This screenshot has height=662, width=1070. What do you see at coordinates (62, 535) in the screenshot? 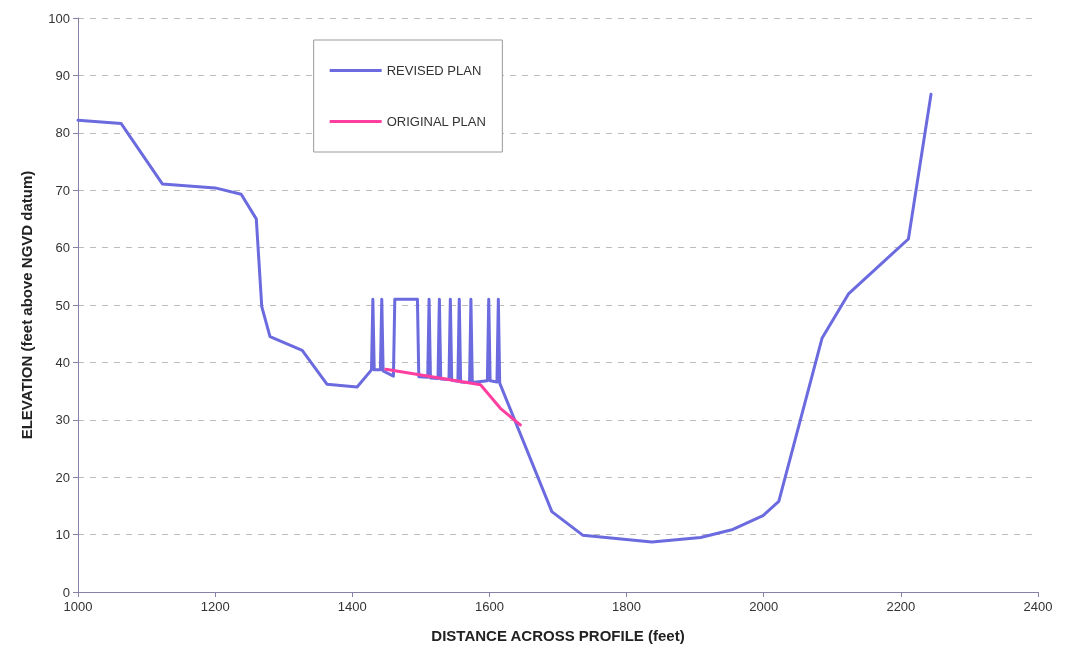
I see `y-tick-label: 10` at bounding box center [62, 535].